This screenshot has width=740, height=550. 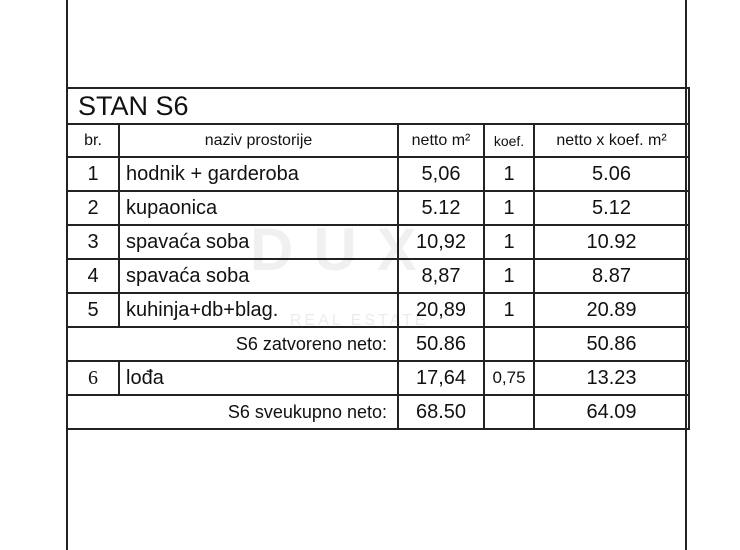 What do you see at coordinates (441, 276) in the screenshot?
I see `row-netto: 8,87` at bounding box center [441, 276].